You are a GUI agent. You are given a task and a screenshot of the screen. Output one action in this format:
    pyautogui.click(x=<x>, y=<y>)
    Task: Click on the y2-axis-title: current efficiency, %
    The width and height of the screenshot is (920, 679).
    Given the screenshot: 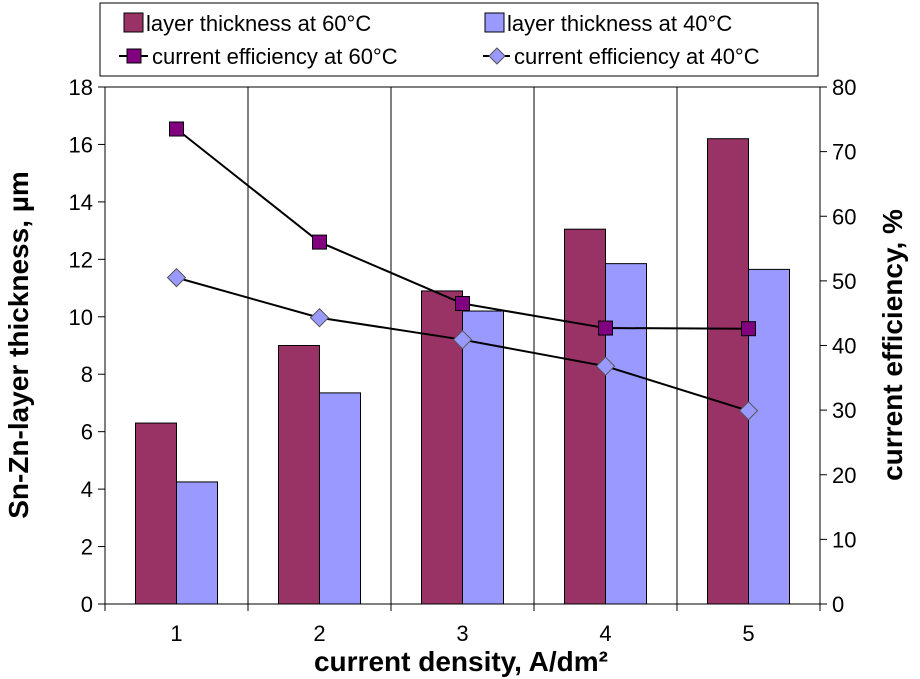 What is the action you would take?
    pyautogui.click(x=892, y=345)
    